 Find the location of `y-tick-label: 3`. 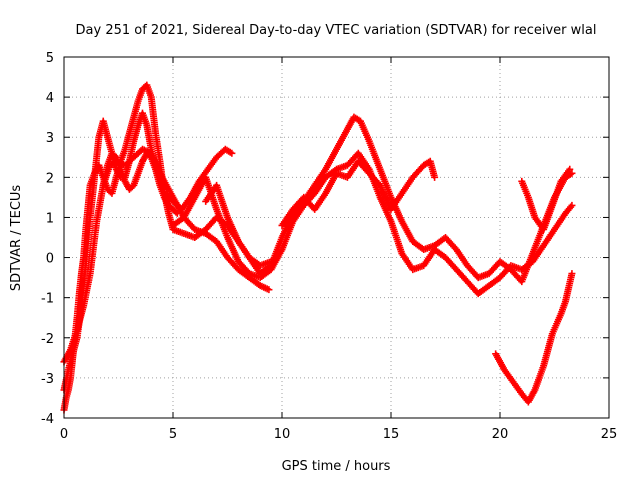

y-tick-label: 3 is located at coordinates (50, 138).